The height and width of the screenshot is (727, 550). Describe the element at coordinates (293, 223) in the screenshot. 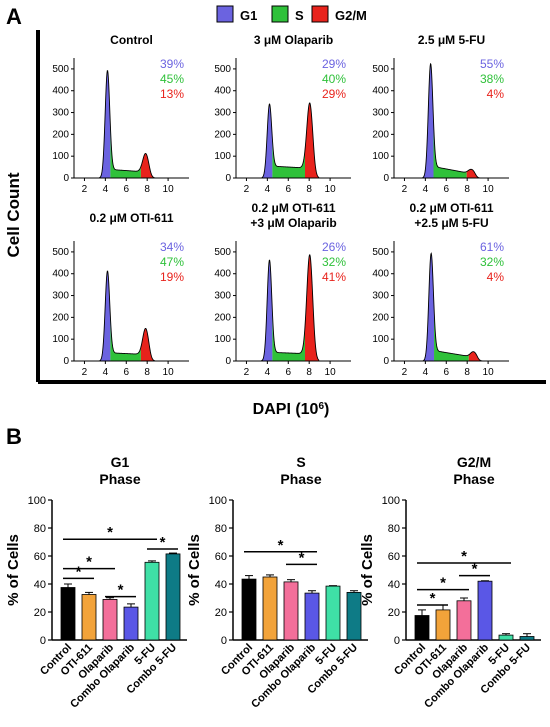

I see `histogram-title-line2: +3 μM Olaparib` at that location.